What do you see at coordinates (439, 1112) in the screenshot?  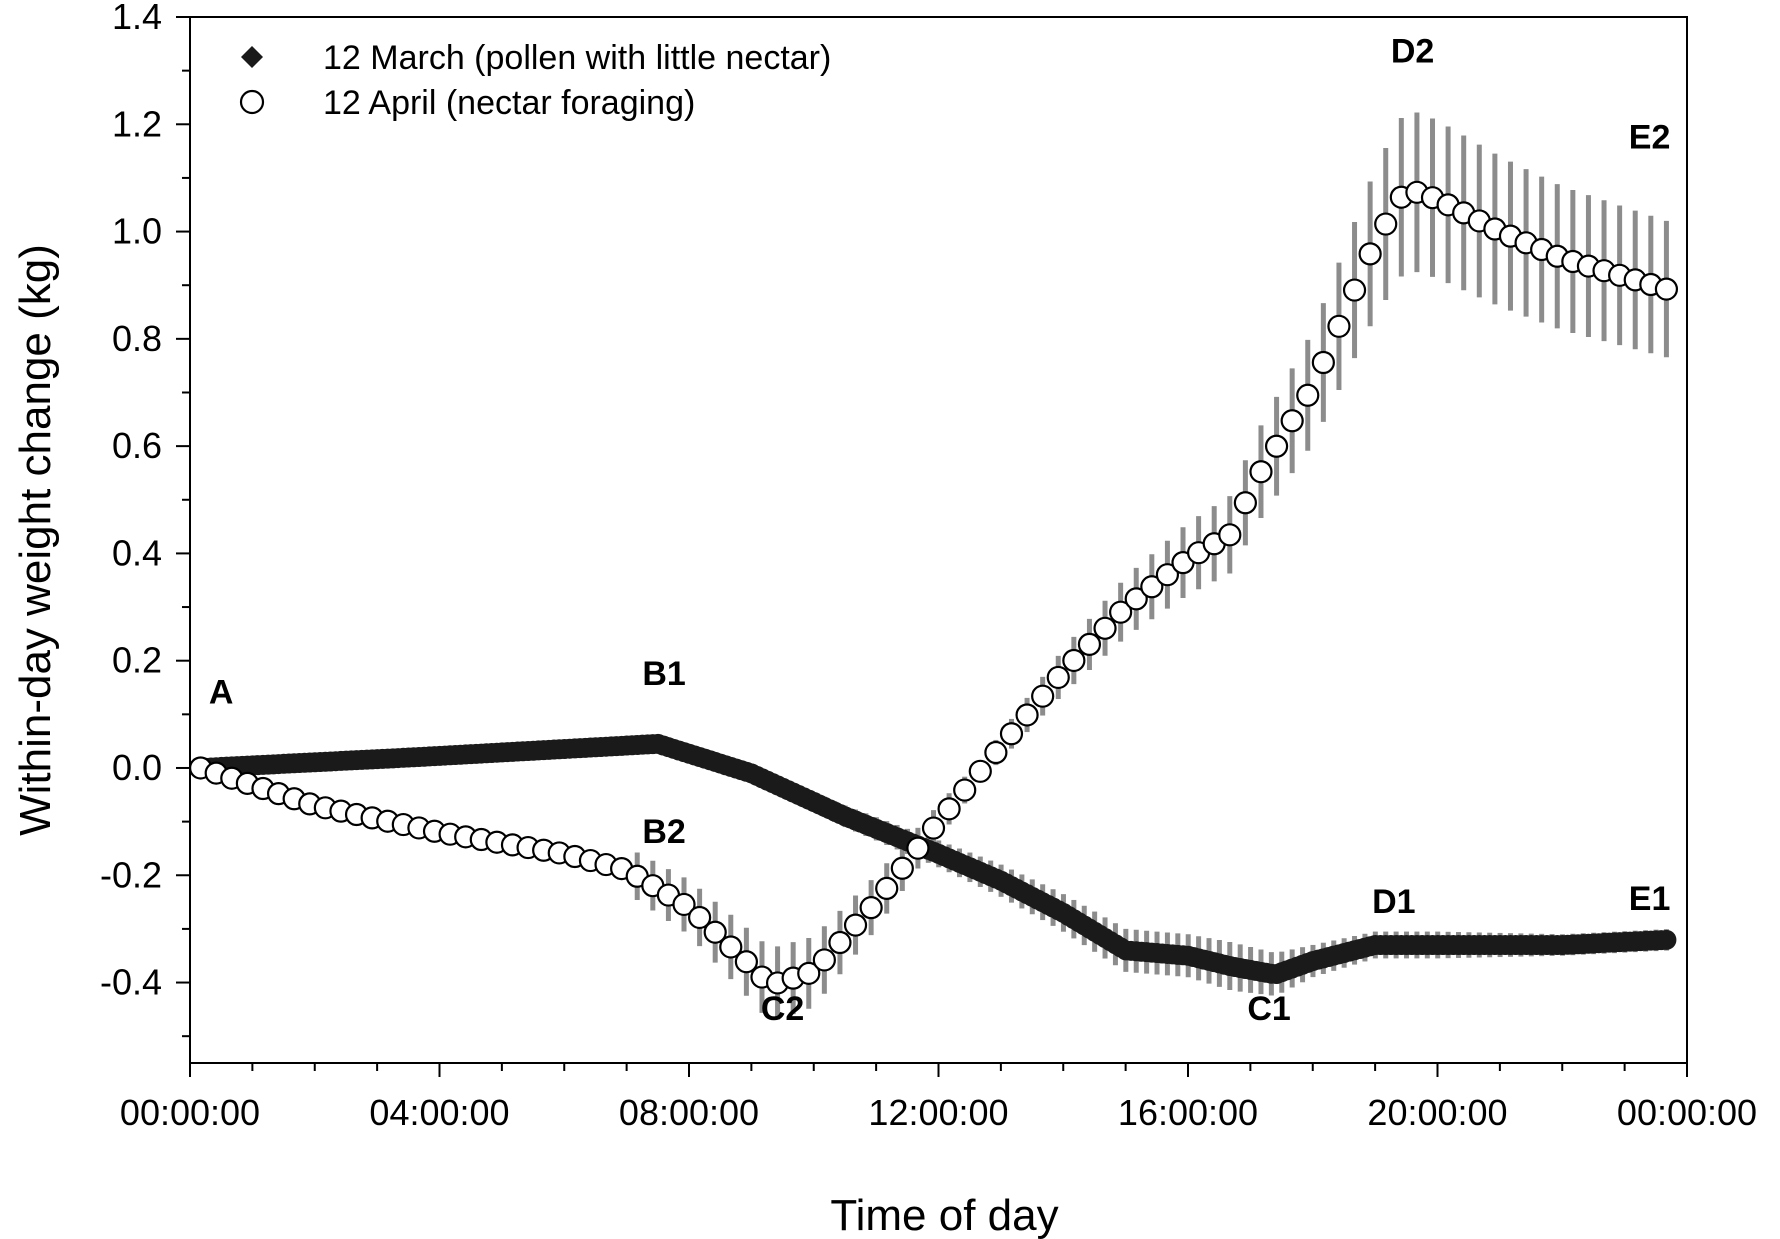 I see `x-tick-label: 04:00:00` at bounding box center [439, 1112].